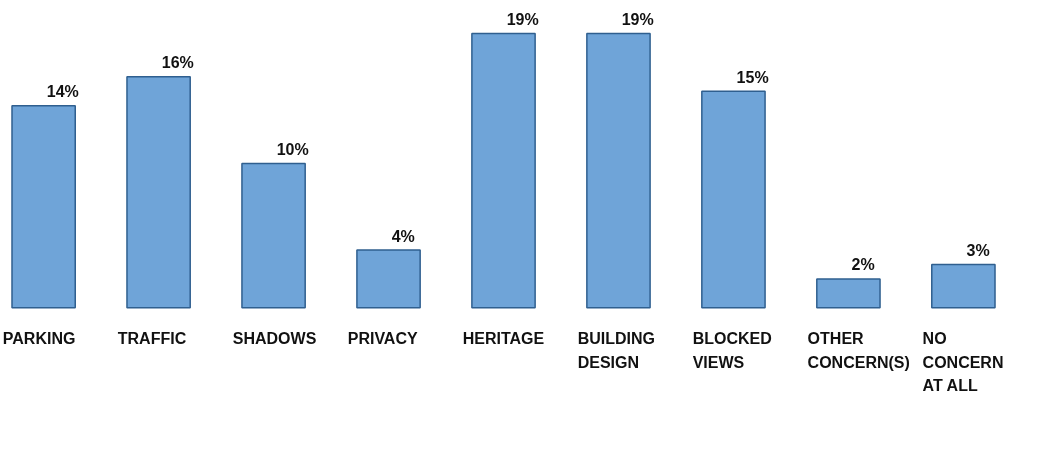 This screenshot has width=1052, height=450. Describe the element at coordinates (152, 338) in the screenshot. I see `x-tick-label: TRAFFIC` at that location.